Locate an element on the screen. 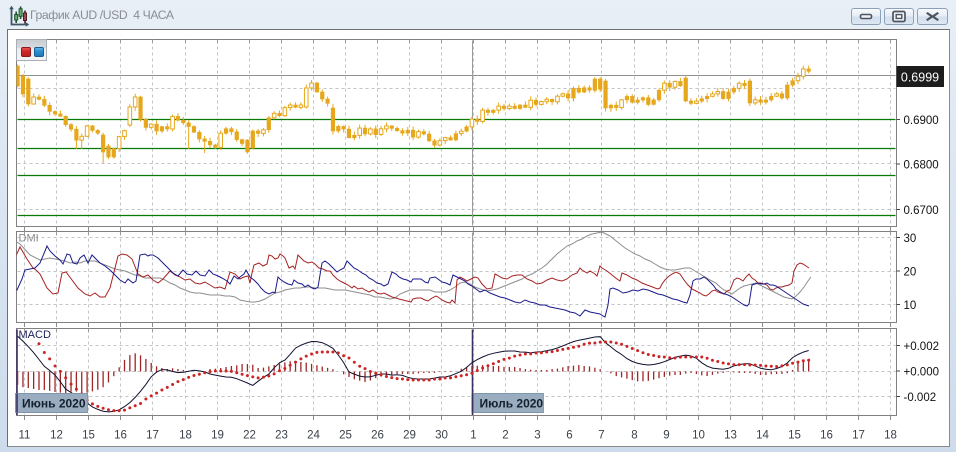  svg-text: 14 is located at coordinates (762, 436).